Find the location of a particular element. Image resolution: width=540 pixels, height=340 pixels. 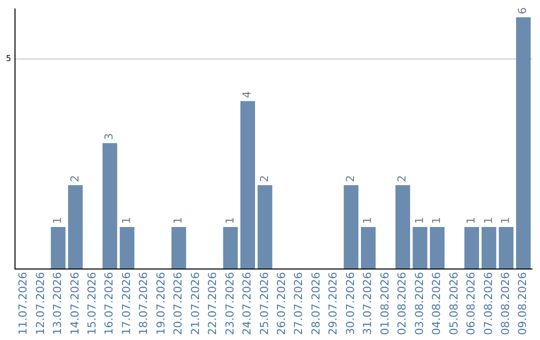

x-tick-label: 06.08.2026 is located at coordinates (471, 304).